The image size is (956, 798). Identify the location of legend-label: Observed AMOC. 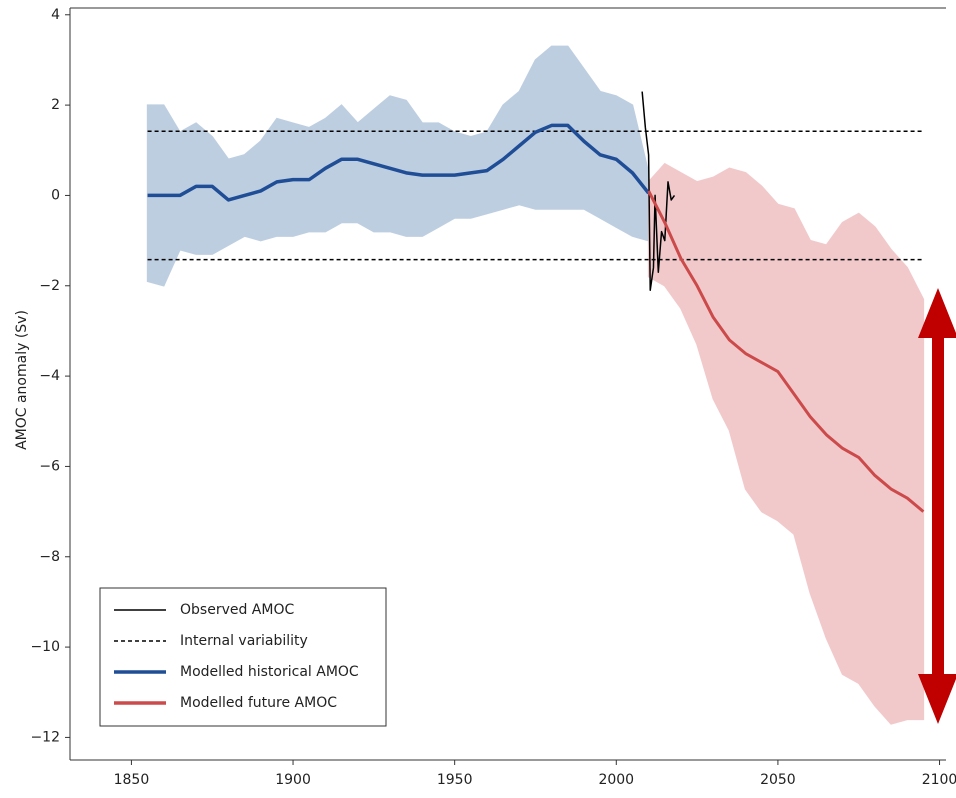
(237, 610).